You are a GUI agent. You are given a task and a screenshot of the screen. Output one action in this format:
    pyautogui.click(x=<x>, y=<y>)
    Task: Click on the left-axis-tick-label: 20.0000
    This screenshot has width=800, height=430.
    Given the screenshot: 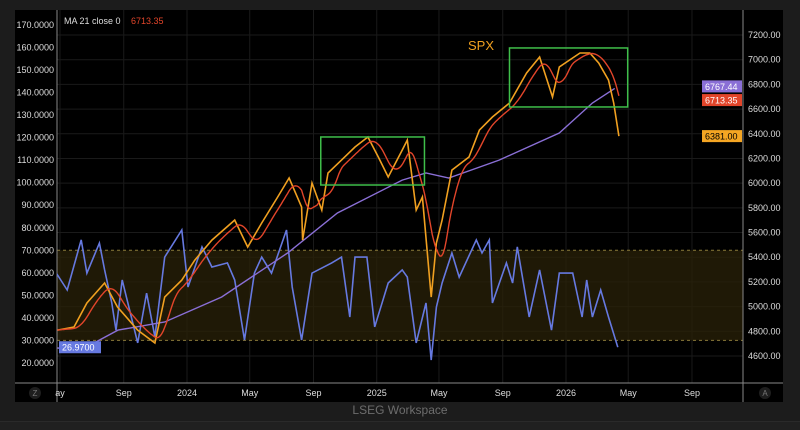 What is the action you would take?
    pyautogui.click(x=37, y=363)
    